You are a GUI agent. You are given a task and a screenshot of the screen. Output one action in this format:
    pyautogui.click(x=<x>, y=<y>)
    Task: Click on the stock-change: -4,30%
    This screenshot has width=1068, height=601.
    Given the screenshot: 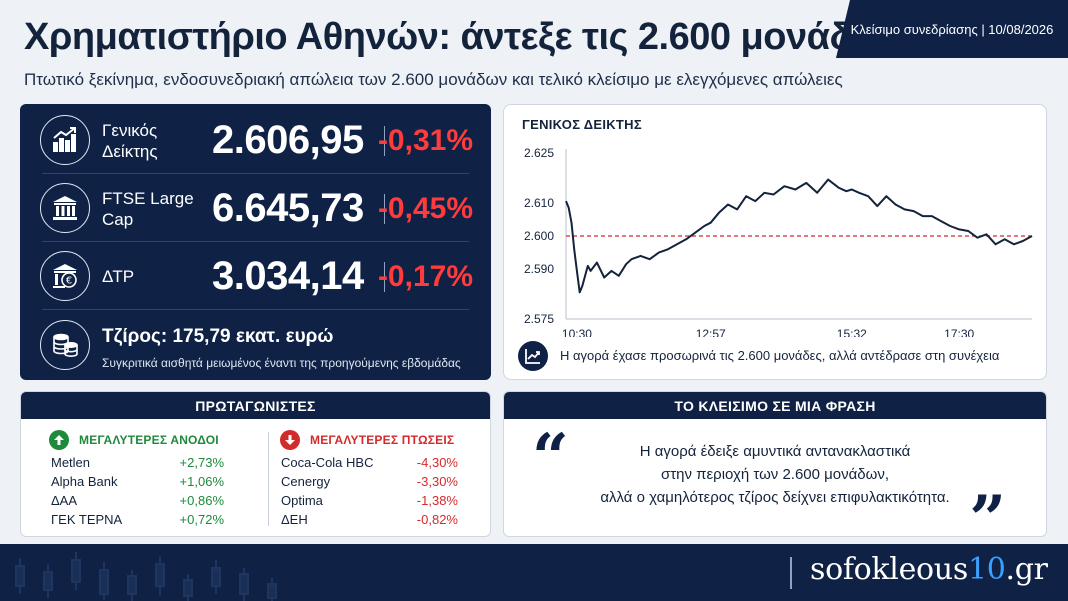 What is the action you would take?
    pyautogui.click(x=437, y=462)
    